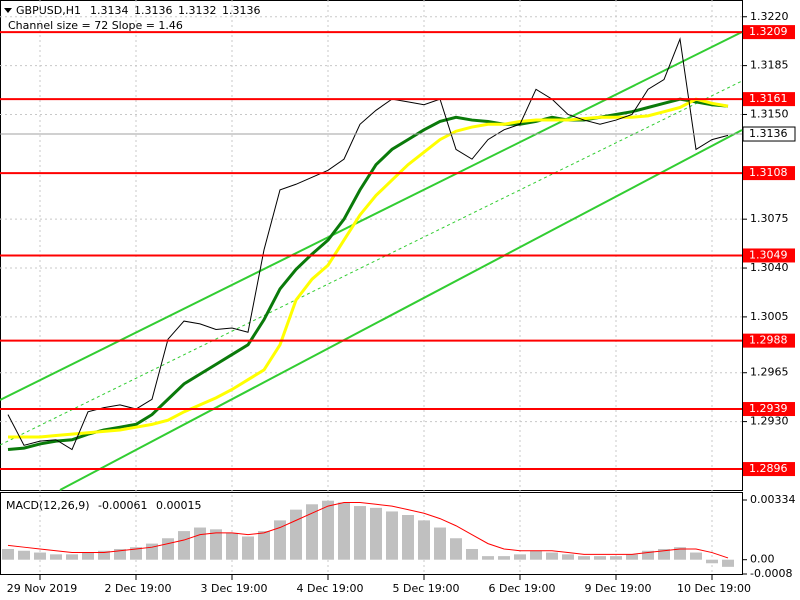 This screenshot has width=800, height=600. Describe the element at coordinates (769, 16) in the screenshot. I see `y-tick-label: 1.3220` at that location.